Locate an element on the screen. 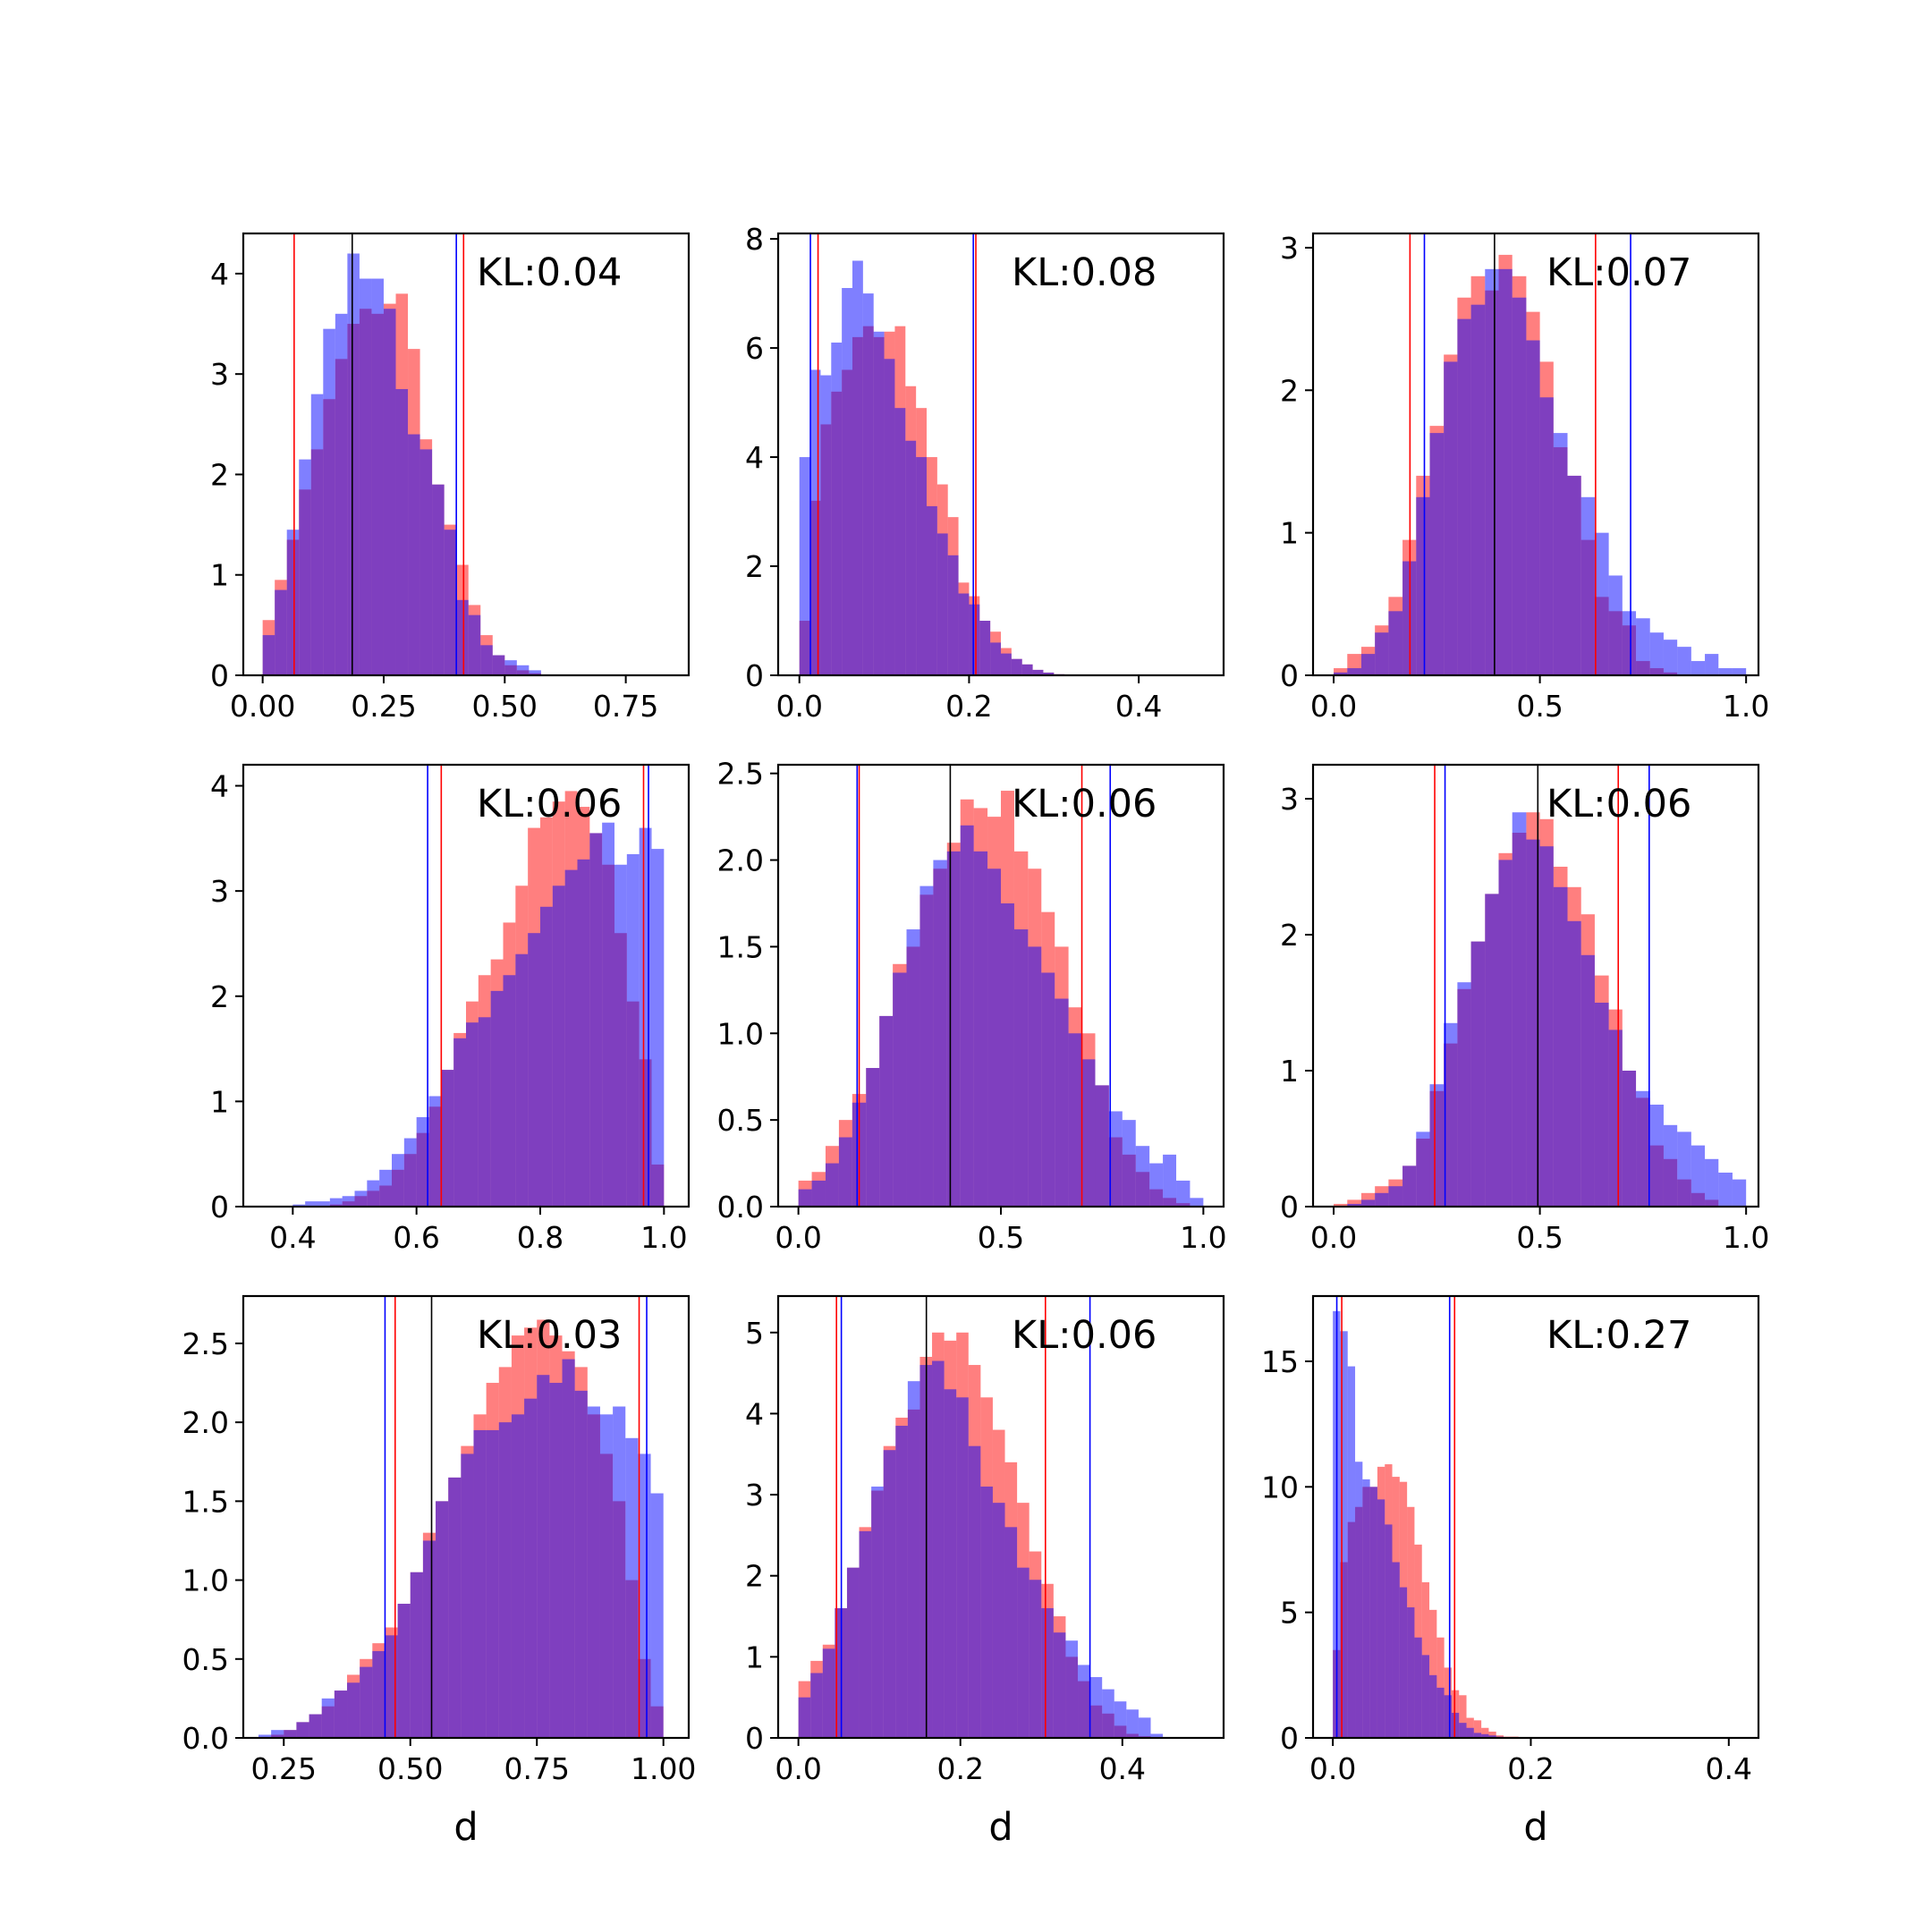 Image resolution: width=1932 pixels, height=1932 pixels. x-tick-label: 0.2 is located at coordinates (968, 706).